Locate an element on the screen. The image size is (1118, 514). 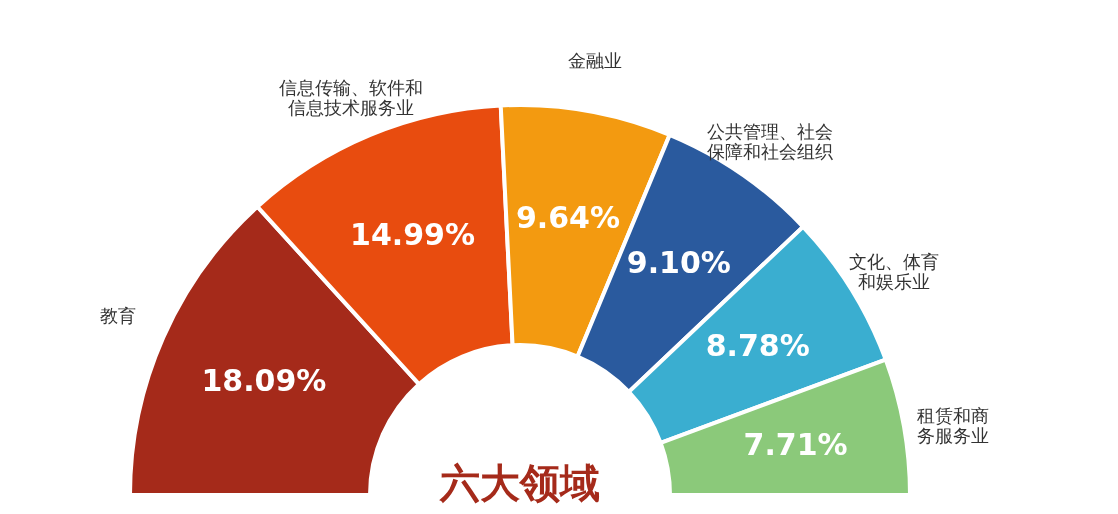
slice-label: 公共管理、社会保障和社会组织 is located at coordinates (769, 141).